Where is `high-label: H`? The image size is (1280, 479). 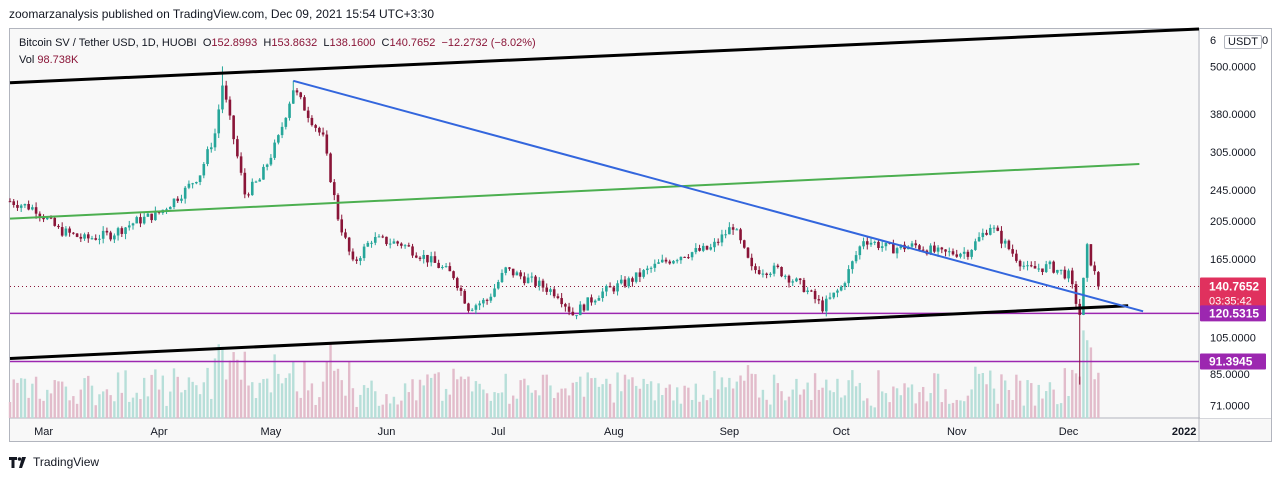
high-label: H is located at coordinates (267, 43).